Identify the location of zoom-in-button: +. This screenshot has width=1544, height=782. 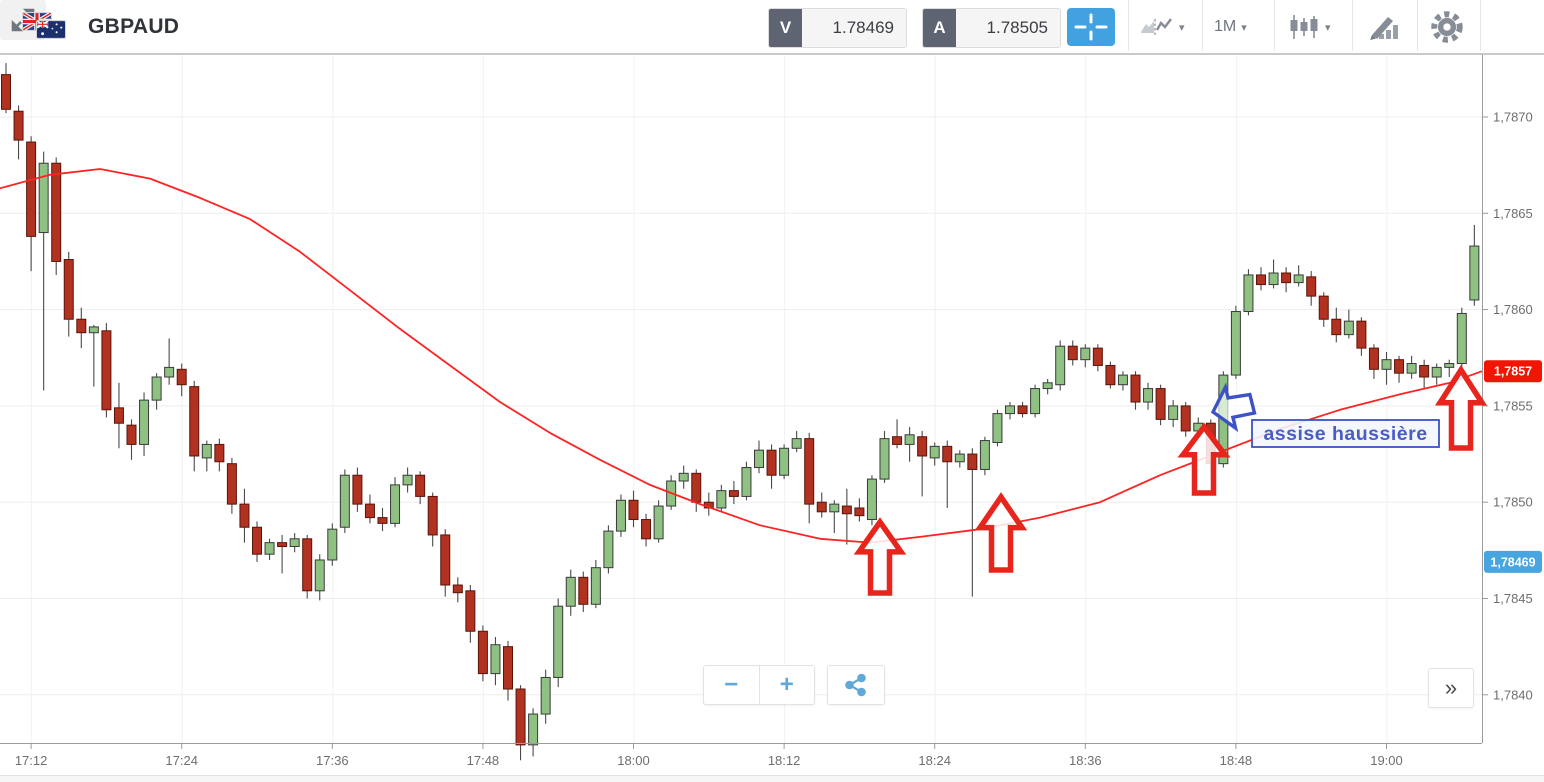
(786, 684).